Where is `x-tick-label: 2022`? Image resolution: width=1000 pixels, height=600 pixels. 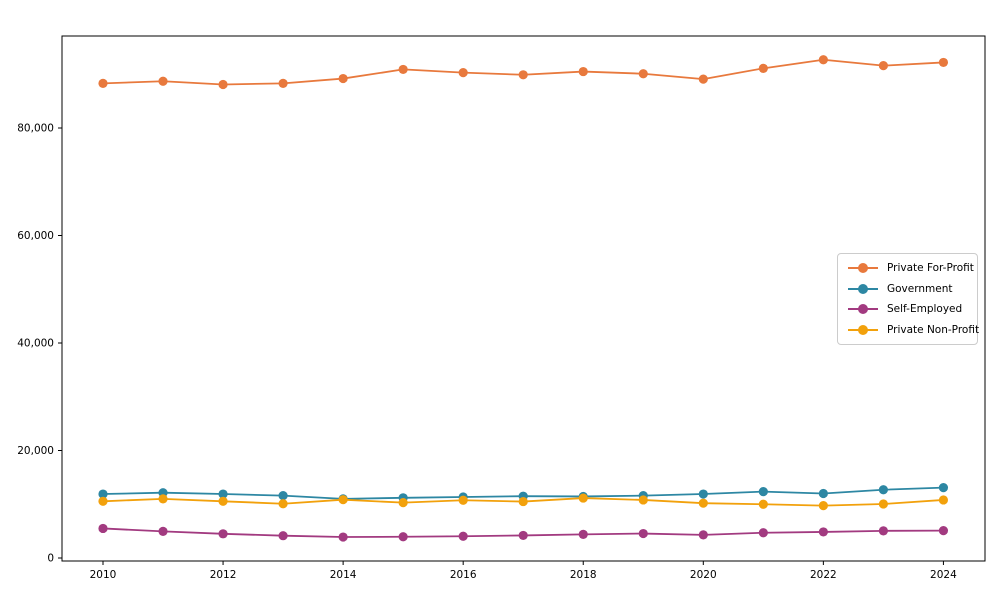 x-tick-label: 2022 is located at coordinates (823, 575).